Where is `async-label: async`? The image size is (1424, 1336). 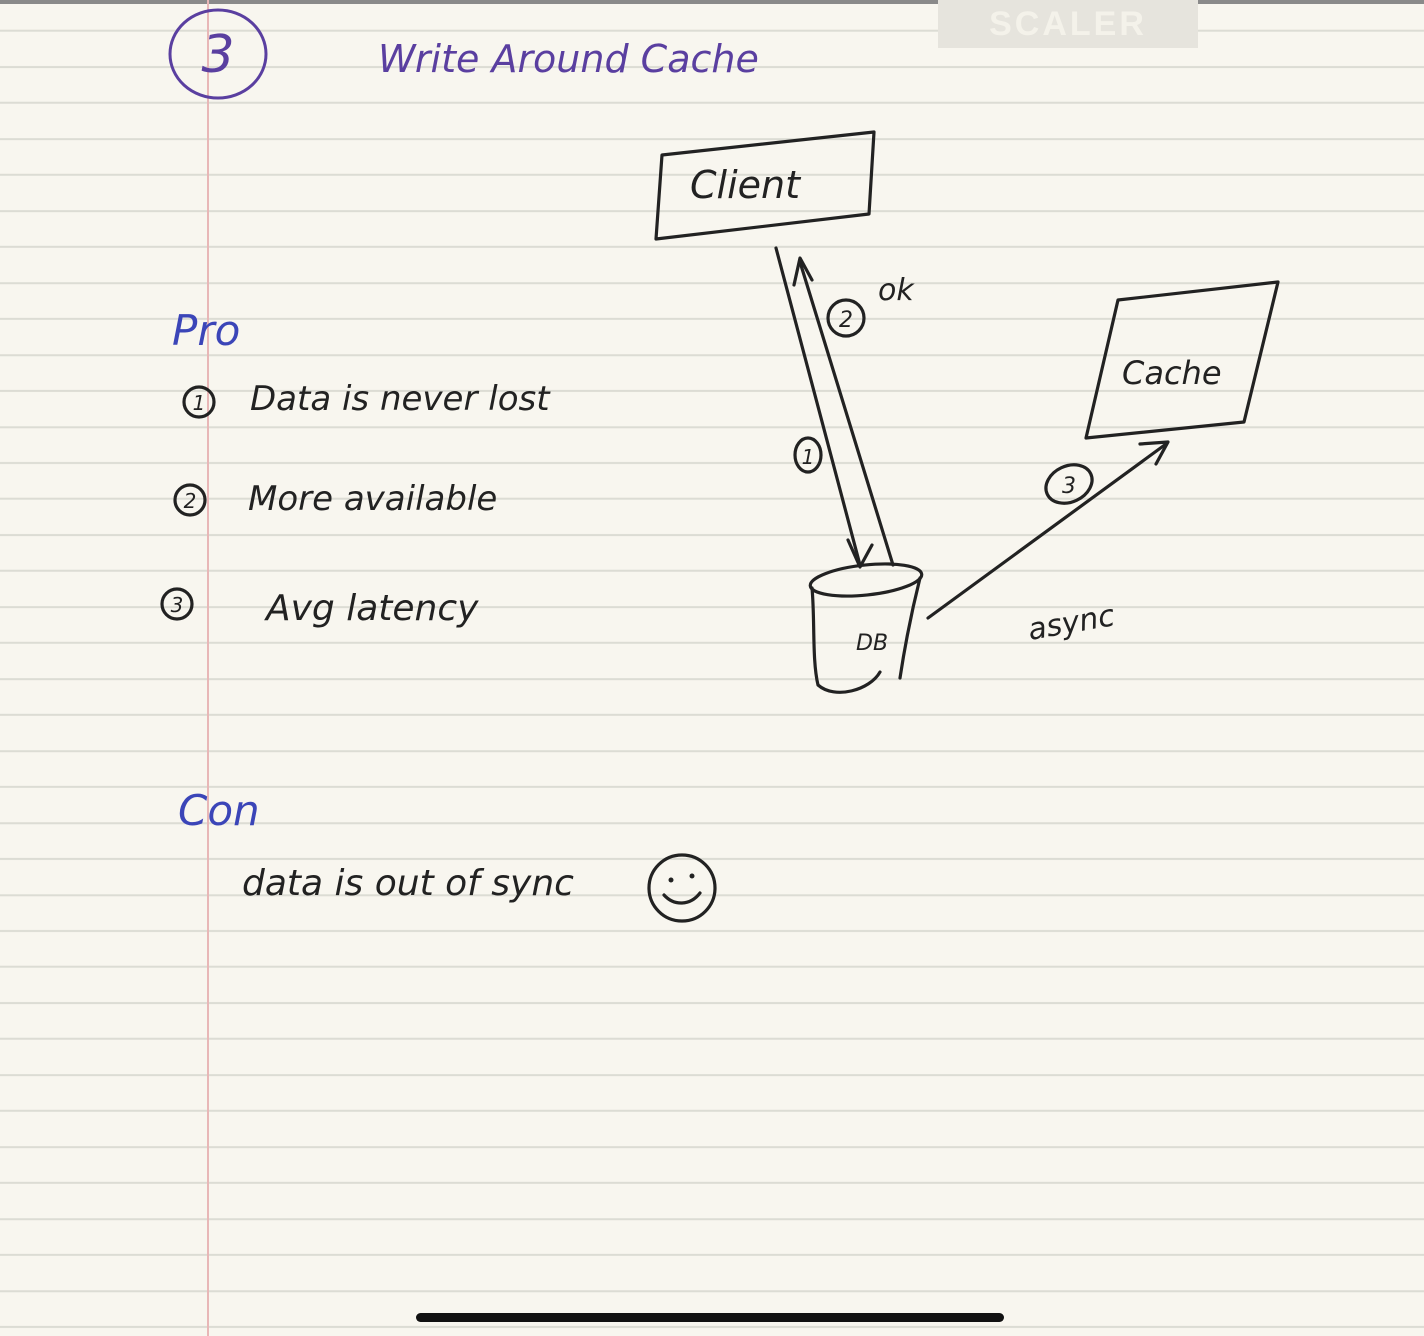
async-label: async is located at coordinates (1071, 623).